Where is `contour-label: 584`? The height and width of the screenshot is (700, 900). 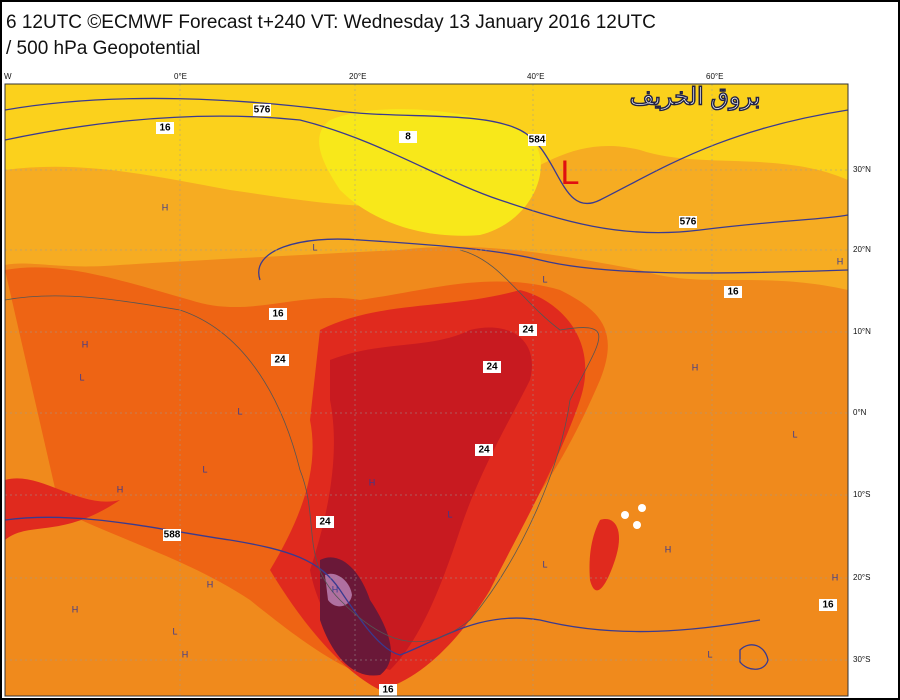 contour-label: 584 is located at coordinates (537, 140).